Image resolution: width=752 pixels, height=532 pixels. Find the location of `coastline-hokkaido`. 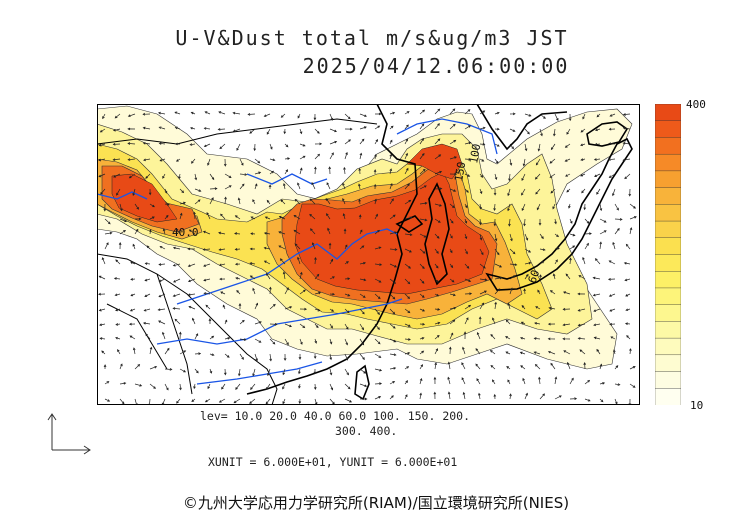

coastline-hokkaido is located at coordinates (607, 134).